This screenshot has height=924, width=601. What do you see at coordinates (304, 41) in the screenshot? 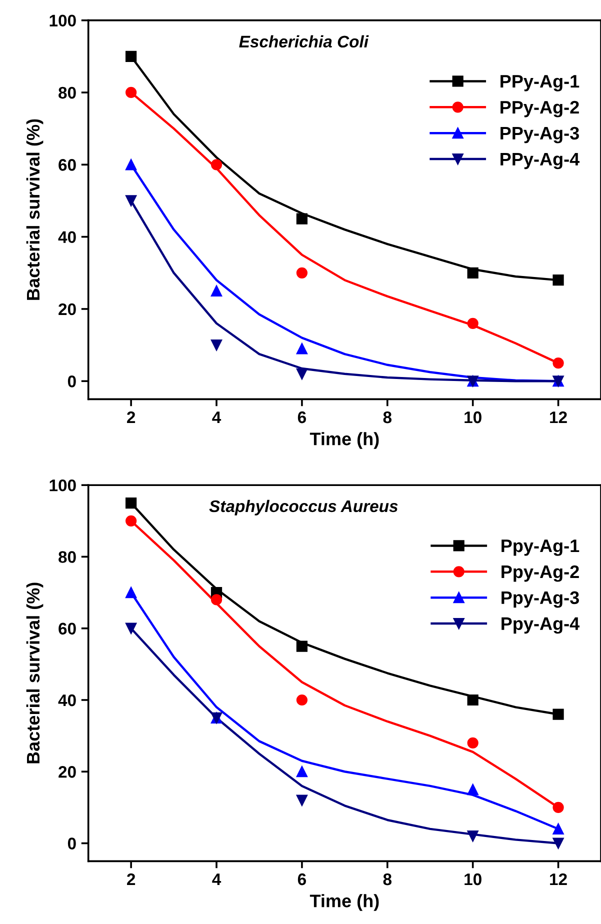
I see `text: Escherichia Coli` at bounding box center [304, 41].